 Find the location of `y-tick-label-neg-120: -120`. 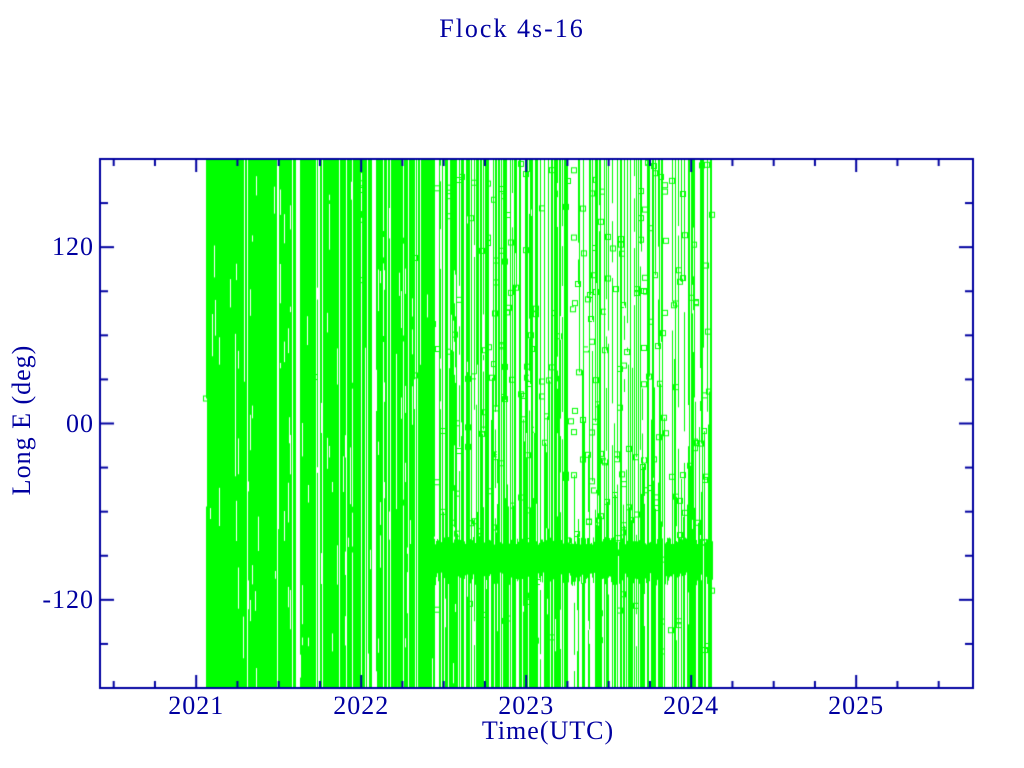

y-tick-label-neg-120: -120 is located at coordinates (68, 599).